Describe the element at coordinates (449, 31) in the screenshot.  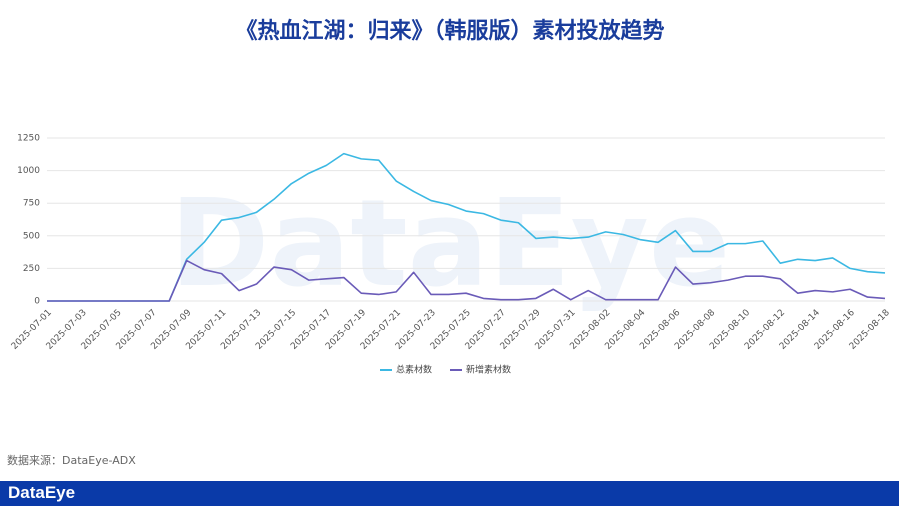
I see `chart-title: 《热血江湖：归来》（韩服版）素材投放趋势` at that location.